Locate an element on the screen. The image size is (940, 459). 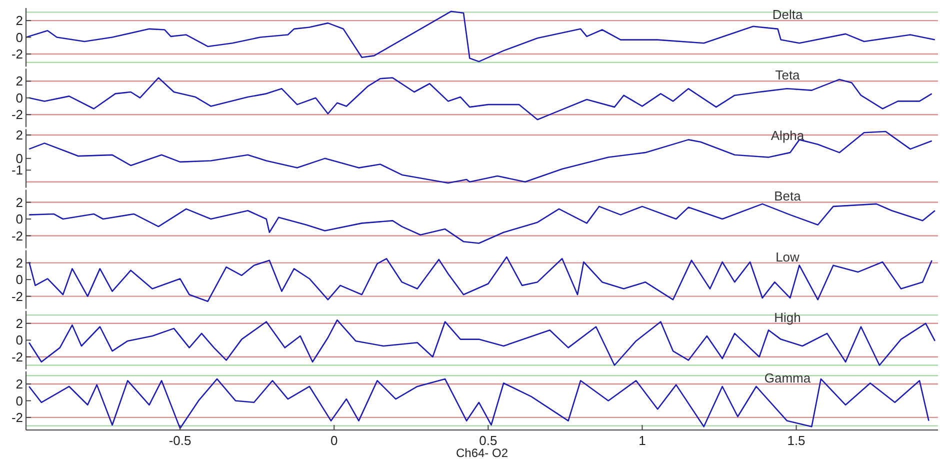
x-tick-label: -0.5 is located at coordinates (180, 440).